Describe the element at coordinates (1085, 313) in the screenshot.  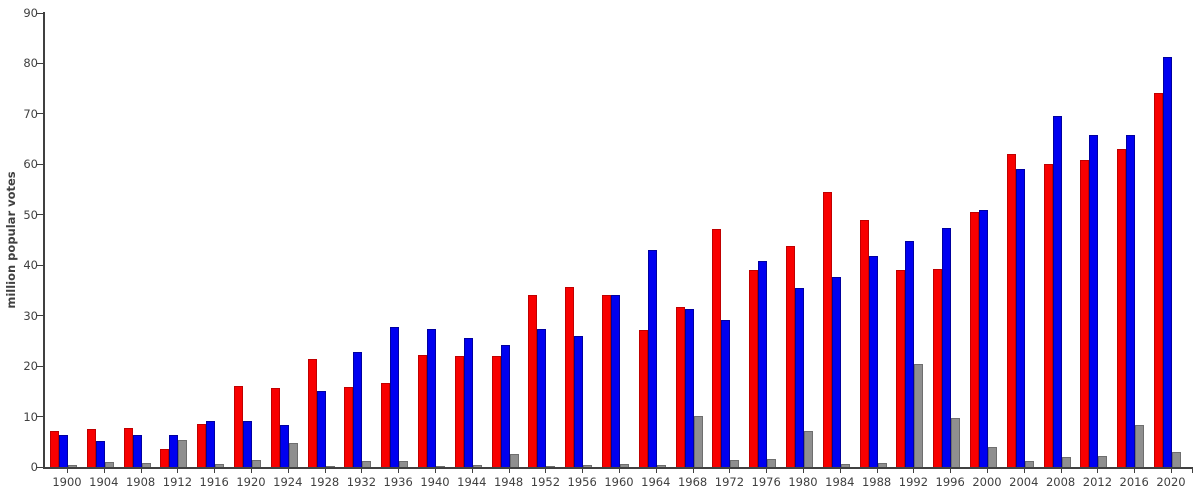
I see `bar-red-2012` at that location.